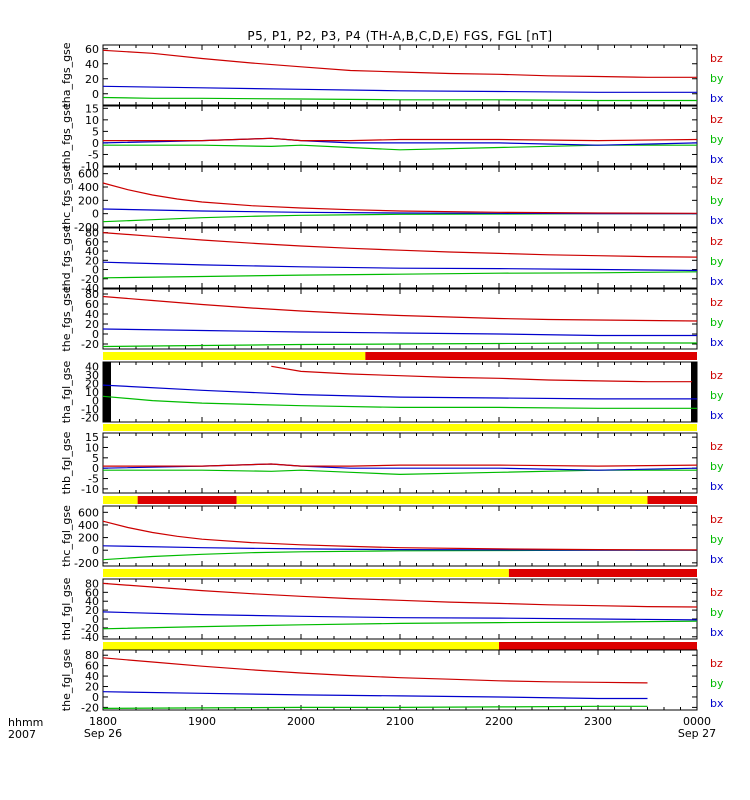 The image size is (750, 800). Describe the element at coordinates (598, 721) in the screenshot. I see `x-tick-label: 2300` at that location.